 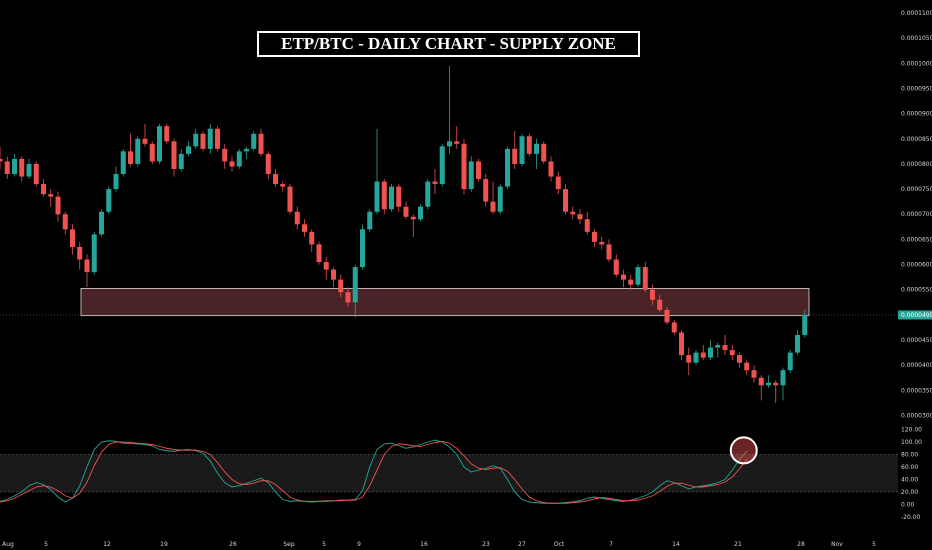 I want to click on x-axis-label: 26, so click(x=233, y=544).